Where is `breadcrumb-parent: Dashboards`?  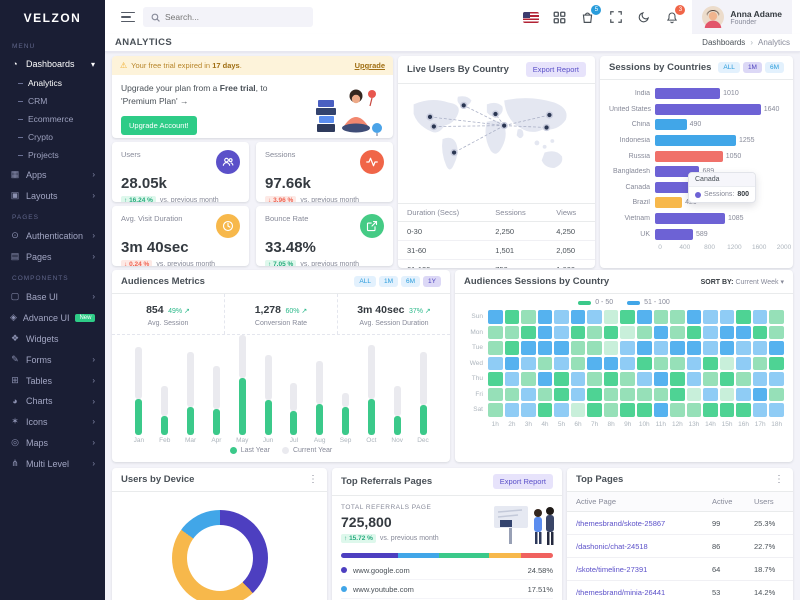
breadcrumb-parent: Dashboards is located at coordinates (724, 42).